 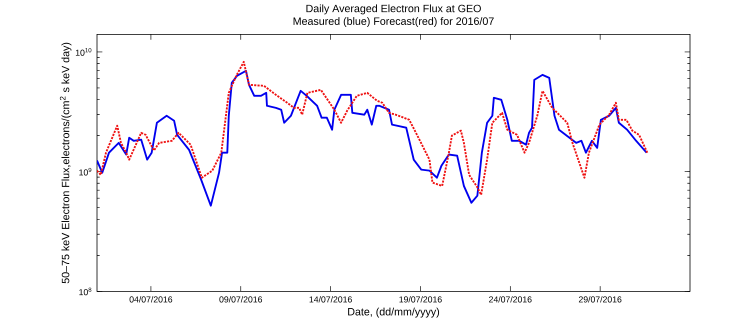 What do you see at coordinates (600, 299) in the screenshot?
I see `x-tick-label: 29/07/2016` at bounding box center [600, 299].